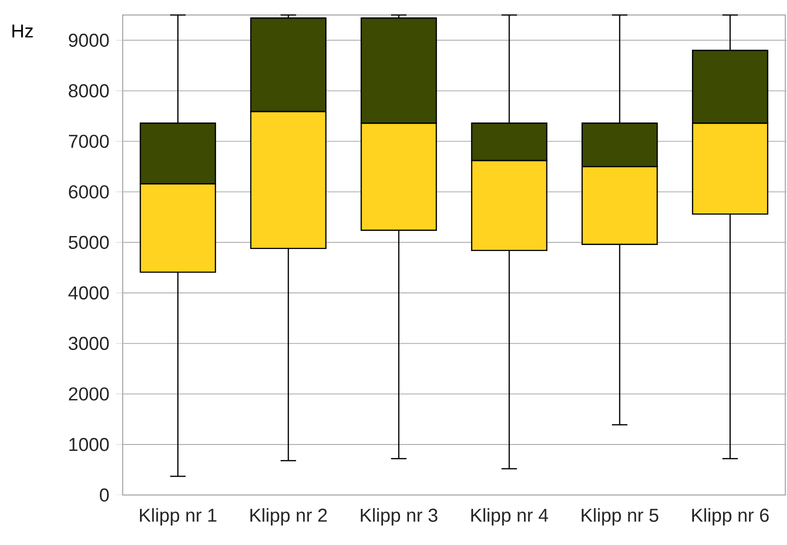 The height and width of the screenshot is (545, 787). Describe the element at coordinates (399, 517) in the screenshot. I see `x-tick-label: Klipp nr 3` at that location.